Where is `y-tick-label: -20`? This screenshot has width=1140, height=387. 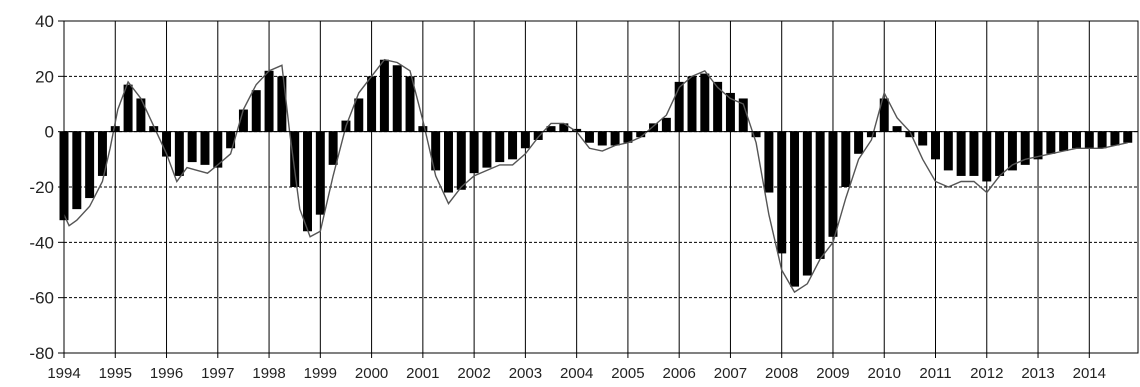 y-tick-label: -20 is located at coordinates (41, 187).